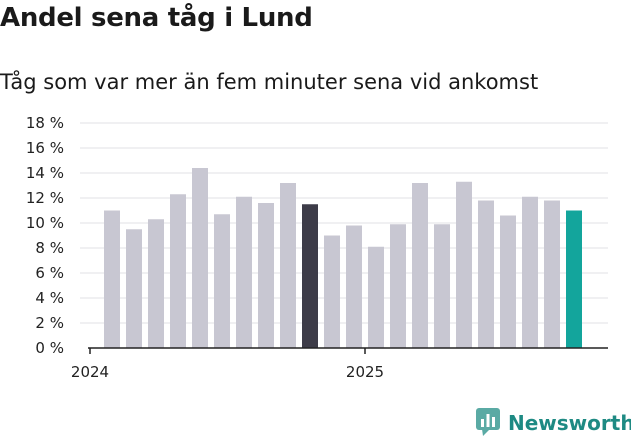  I want to click on x-tick-label: 2024, so click(90, 372).